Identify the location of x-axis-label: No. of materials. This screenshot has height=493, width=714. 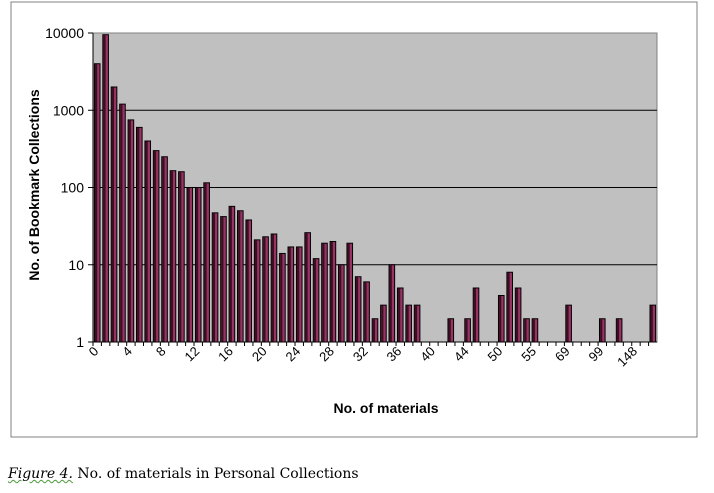
(385, 408).